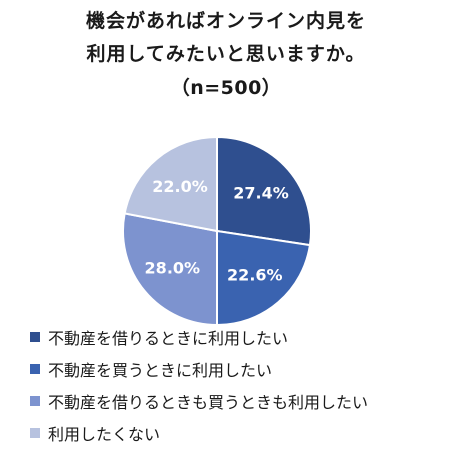 The height and width of the screenshot is (462, 452). What do you see at coordinates (199, 433) in the screenshot?
I see `legend-item-4: 利用したくない` at bounding box center [199, 433].